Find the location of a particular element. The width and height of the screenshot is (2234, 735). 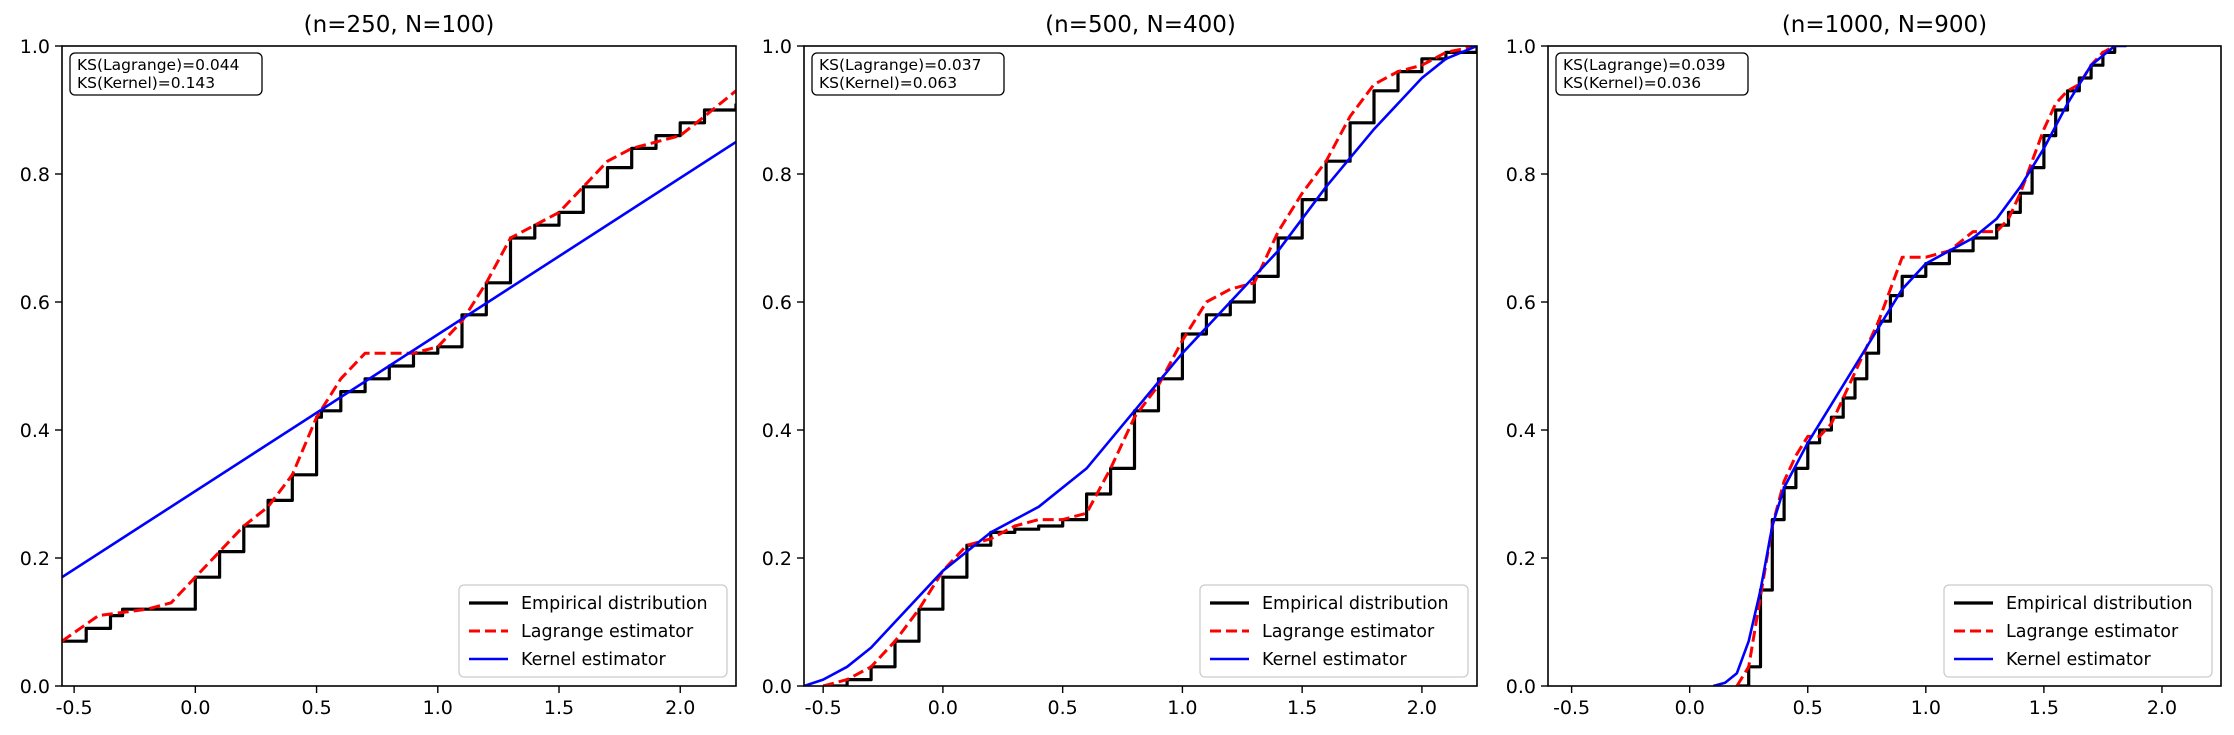

ks-kernel-text: KS(Kernel)=0.036 is located at coordinates (1632, 83).